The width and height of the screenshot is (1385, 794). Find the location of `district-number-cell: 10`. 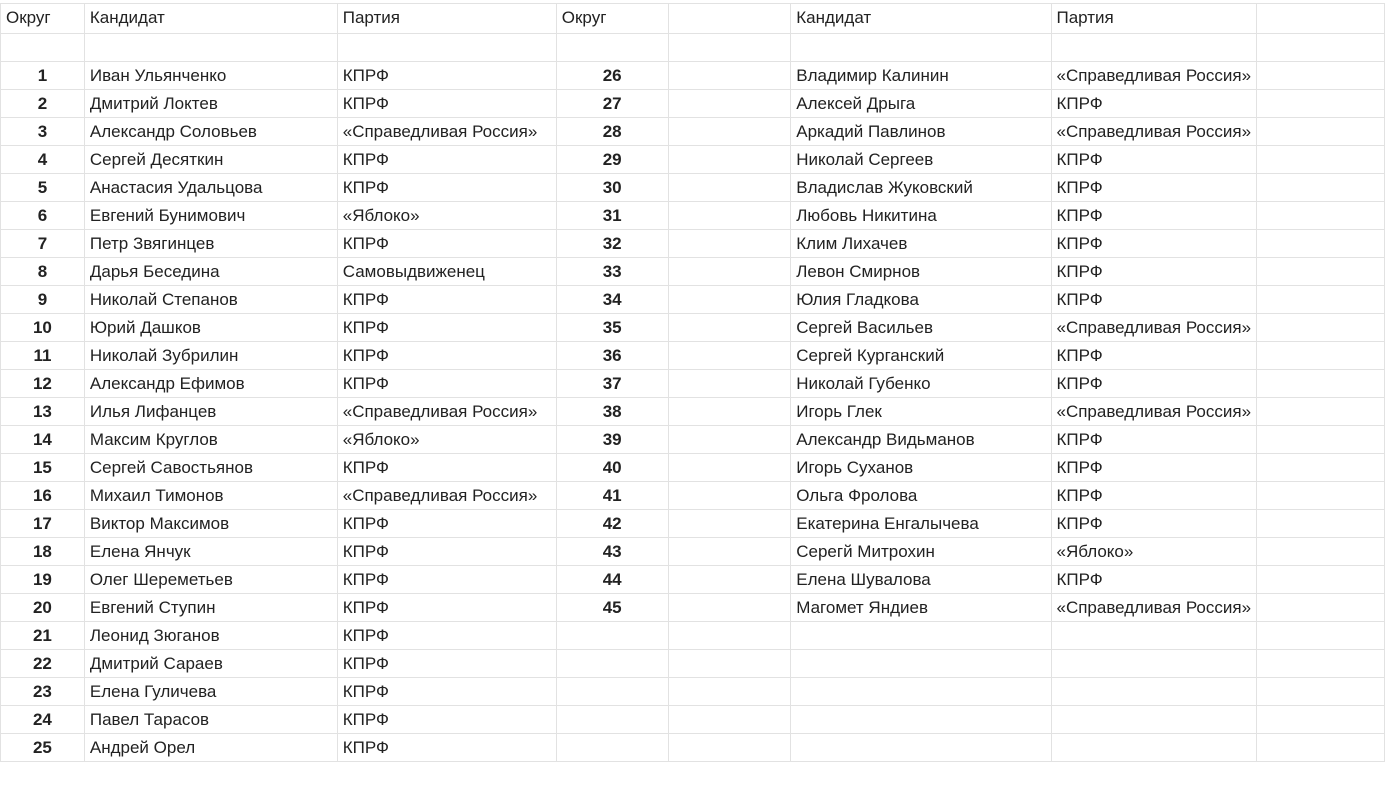

district-number-cell: 10 is located at coordinates (42, 327).